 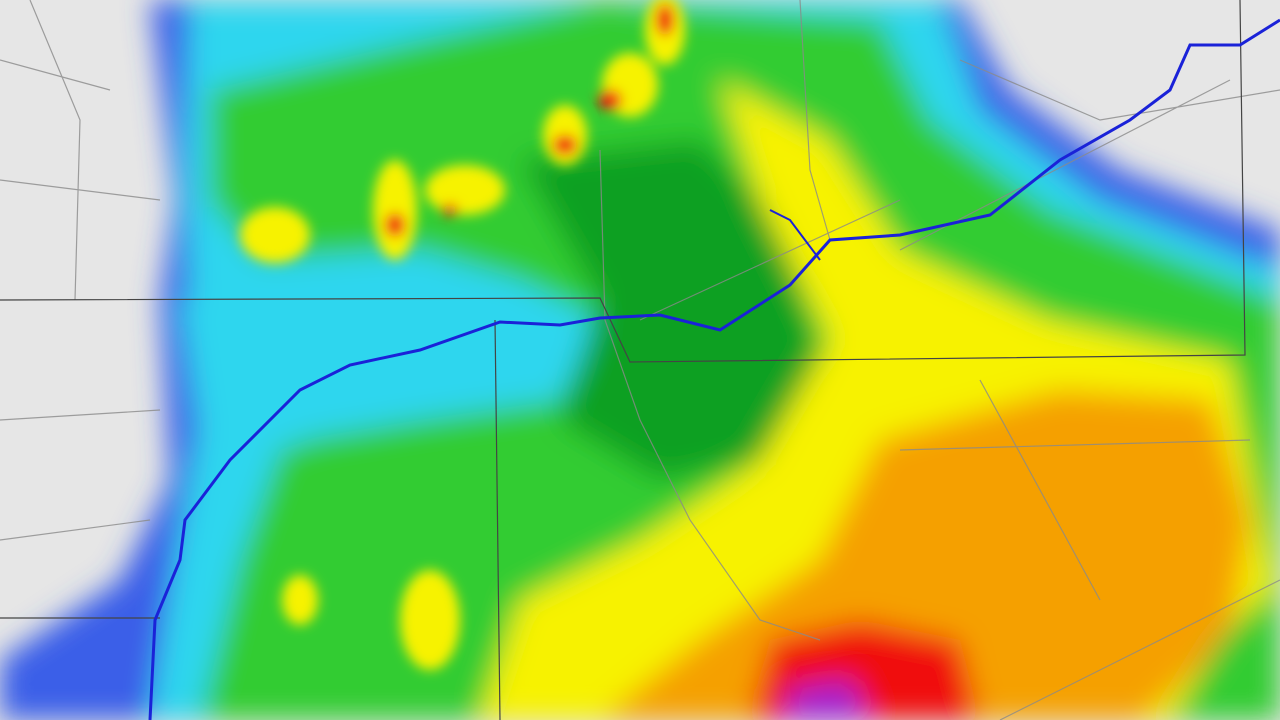 What do you see at coordinates (795, 235) in the screenshot?
I see `river-tributary` at bounding box center [795, 235].